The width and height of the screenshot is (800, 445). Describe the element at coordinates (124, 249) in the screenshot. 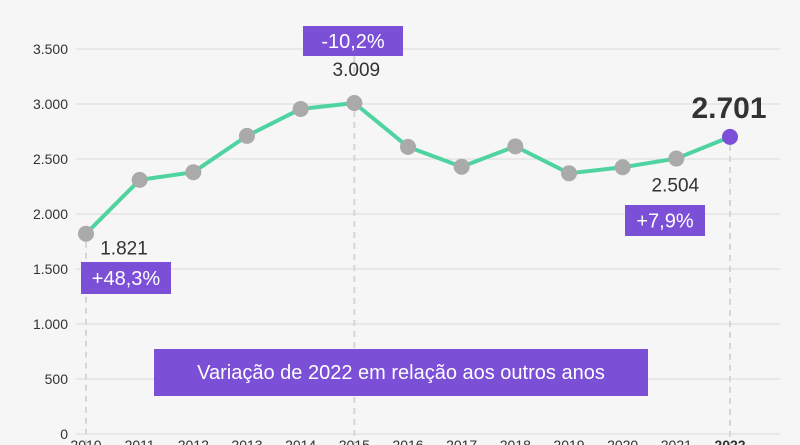

I see `value-label: 1.821` at that location.